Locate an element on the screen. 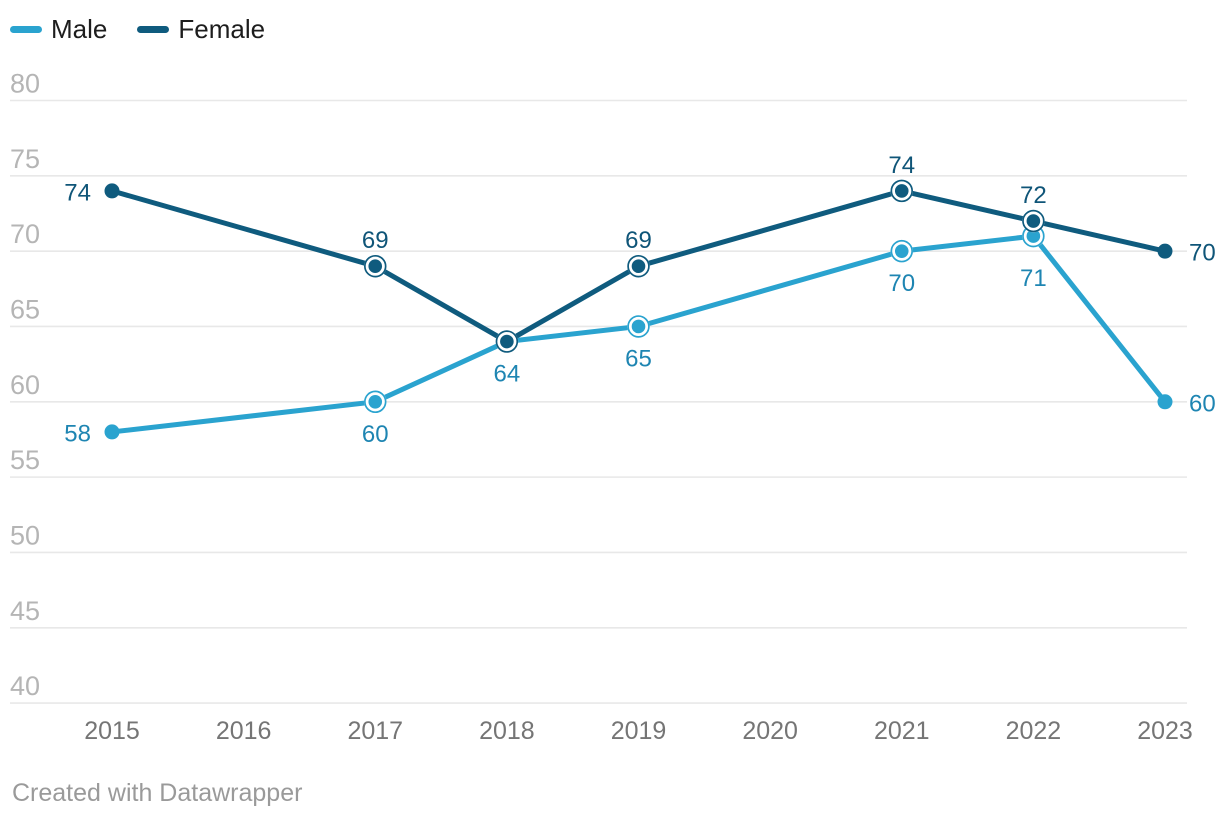 The height and width of the screenshot is (818, 1220). legend: Male Female is located at coordinates (137, 29).